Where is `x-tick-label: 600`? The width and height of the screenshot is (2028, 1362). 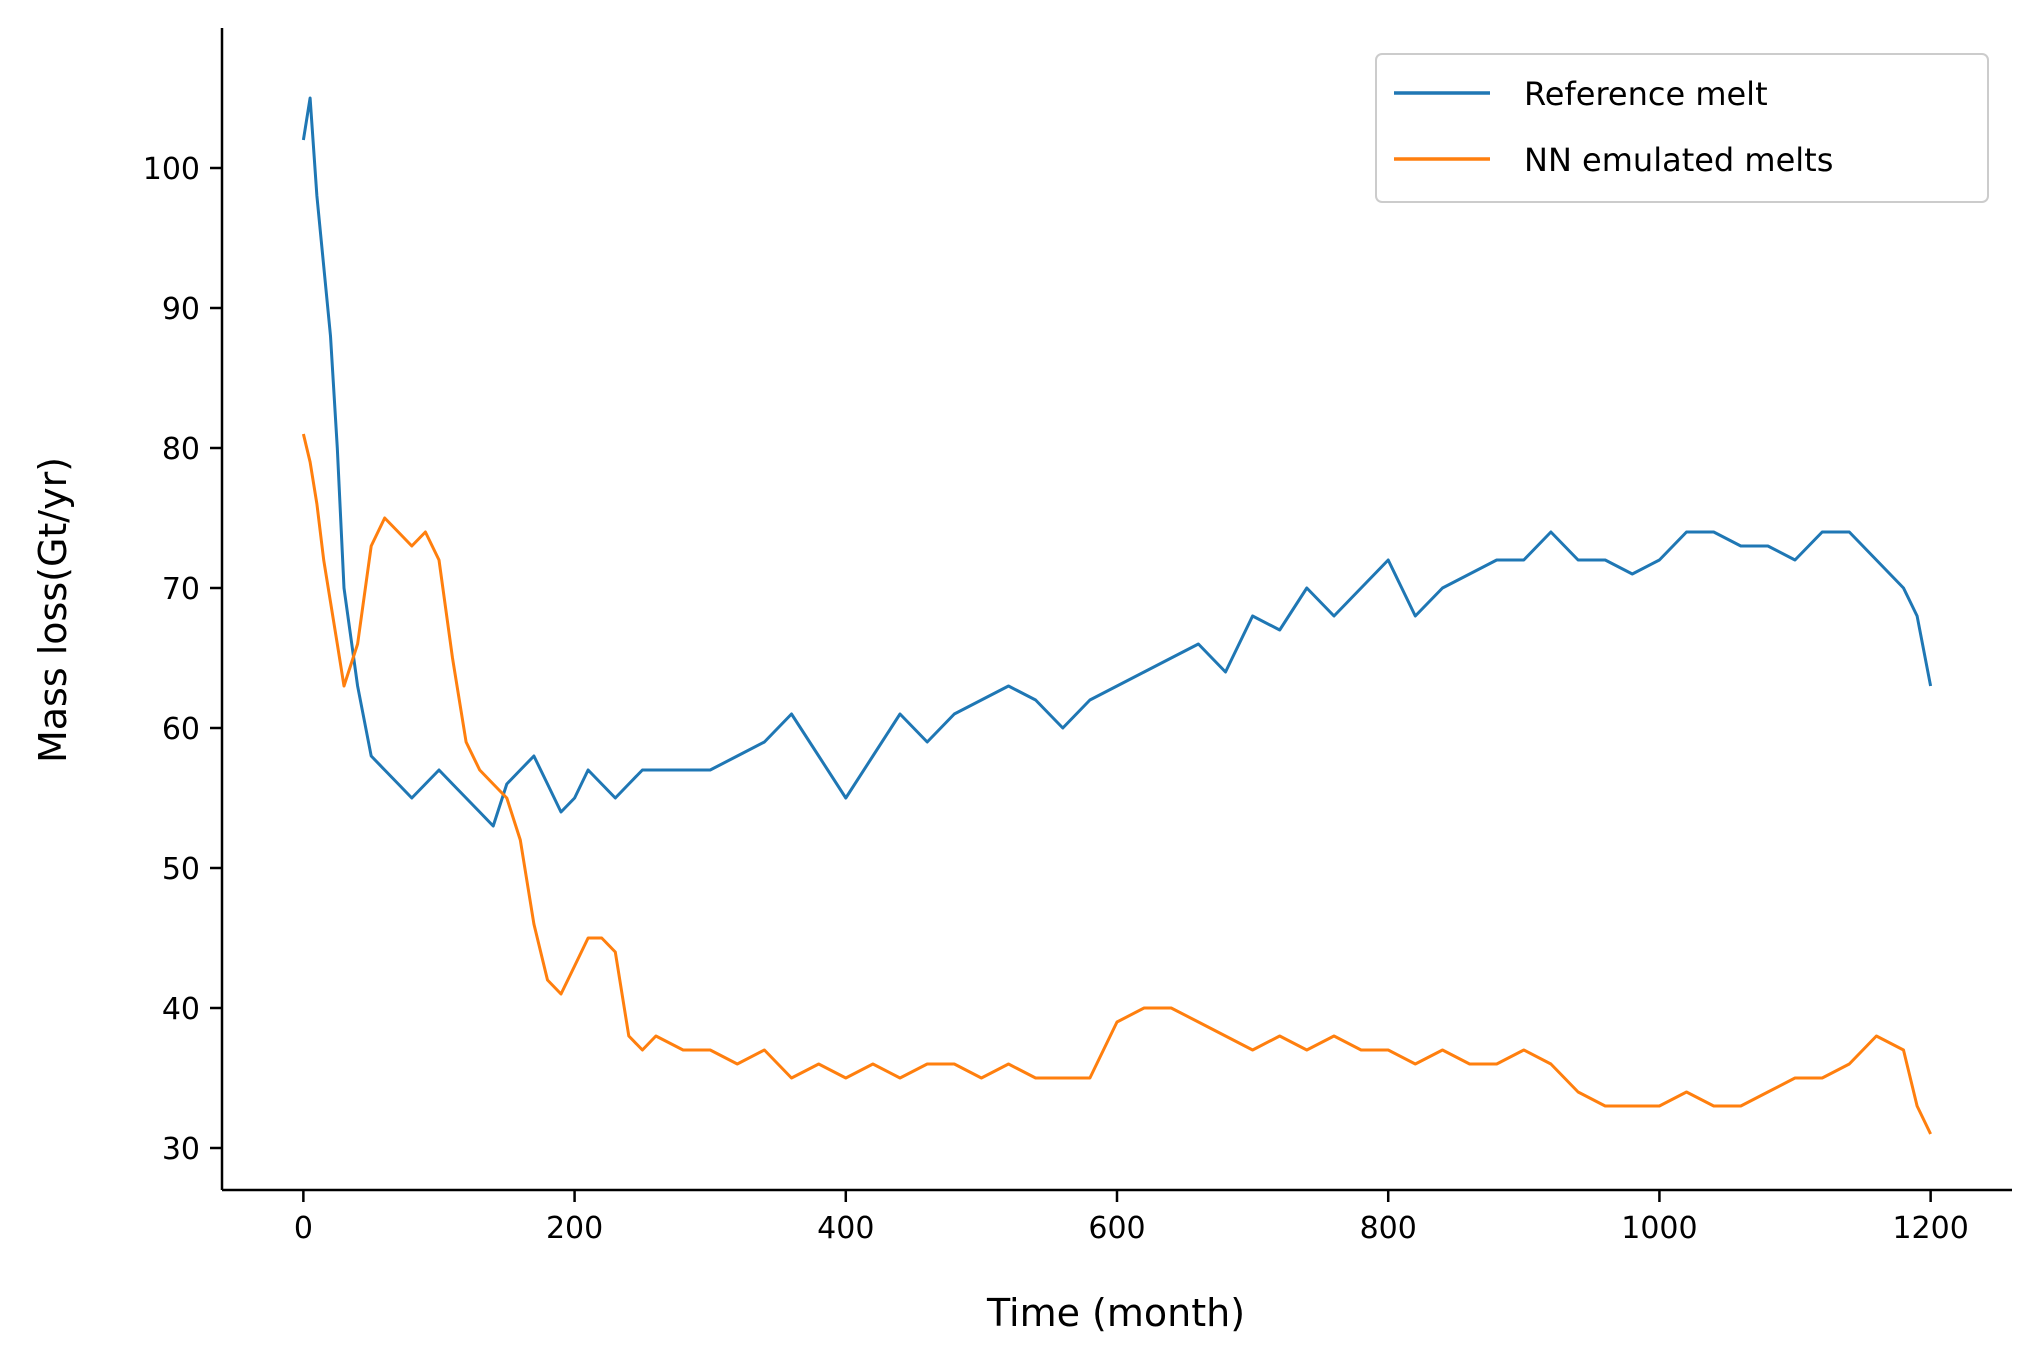 x-tick-label: 600 is located at coordinates (1116, 1228).